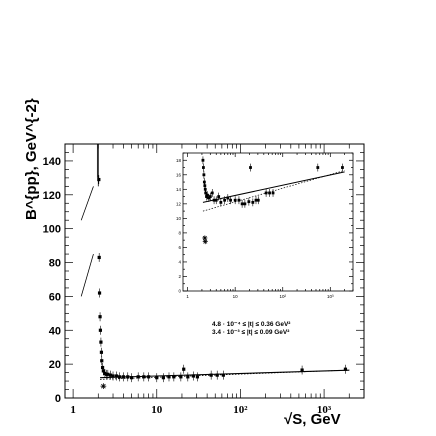 The image size is (436, 436). What do you see at coordinates (179, 262) in the screenshot?
I see `y-tick-label: 4` at bounding box center [179, 262].